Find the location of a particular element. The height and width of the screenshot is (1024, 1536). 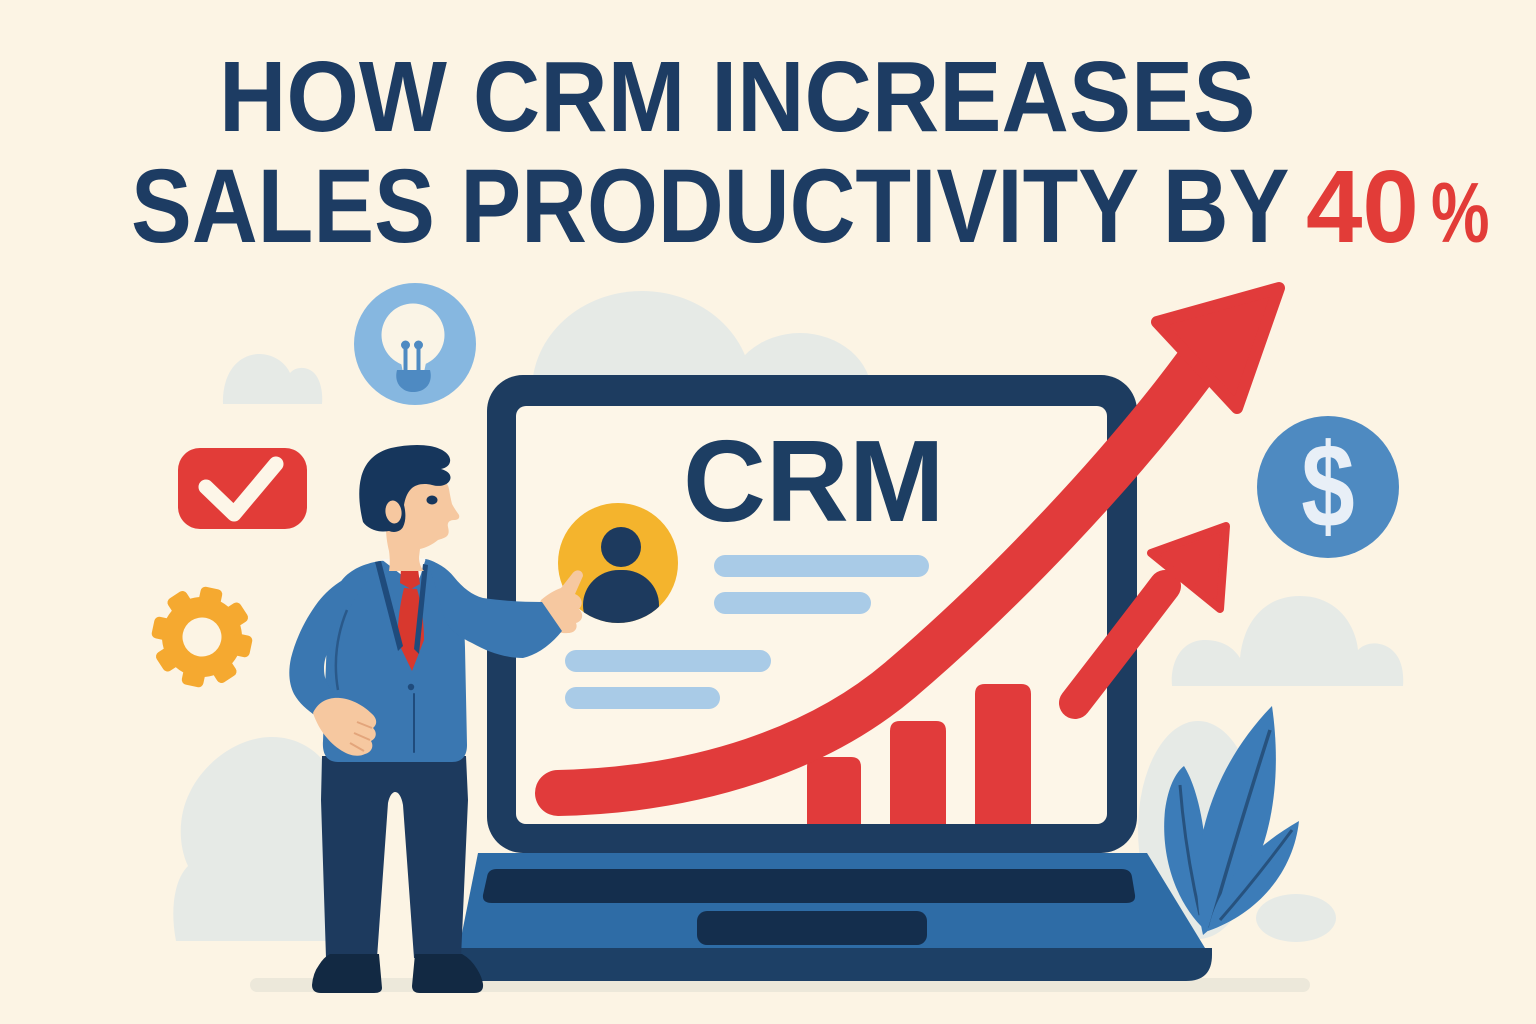

svg-text: 40 is located at coordinates (1362, 206).